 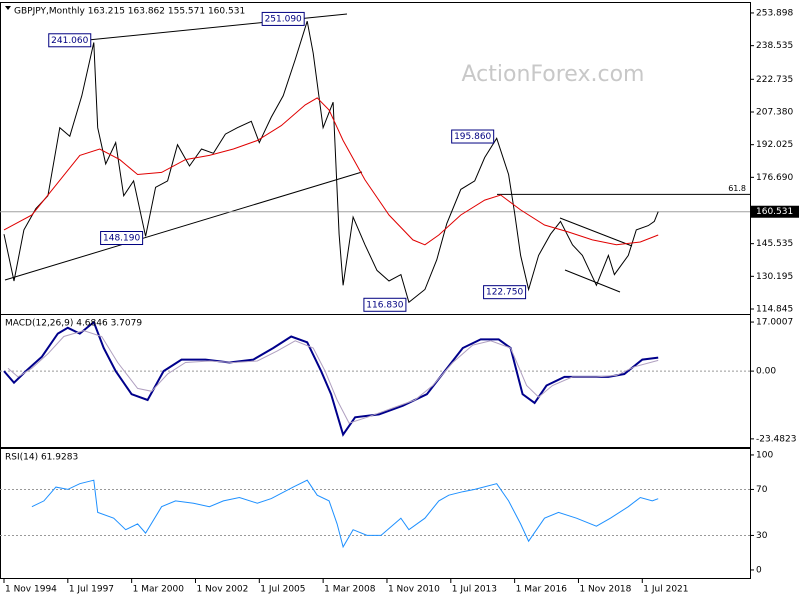 I want to click on y-tick-label: 207.380, so click(x=774, y=112).